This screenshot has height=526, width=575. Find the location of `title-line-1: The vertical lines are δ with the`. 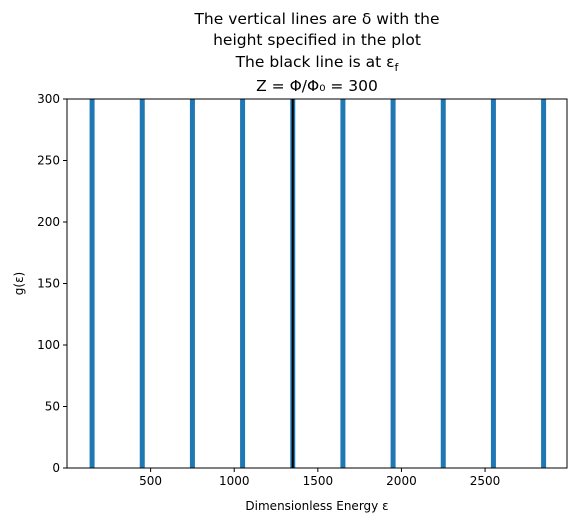

title-line-1: The vertical lines are δ with the is located at coordinates (316, 19).